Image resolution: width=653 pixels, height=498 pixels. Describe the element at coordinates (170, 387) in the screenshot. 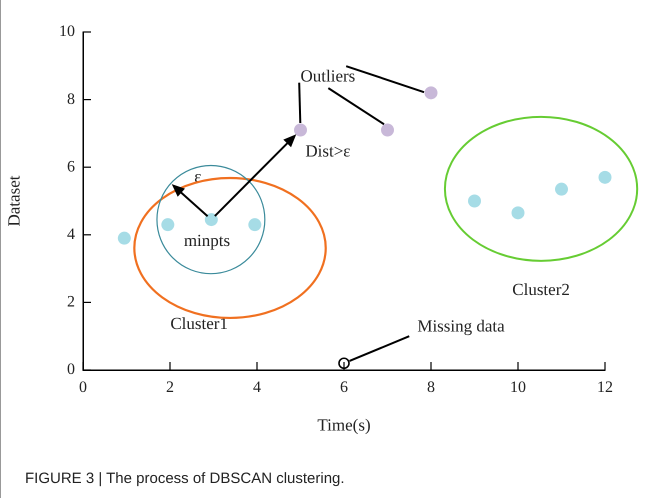

I see `x-tick-label: 2` at that location.